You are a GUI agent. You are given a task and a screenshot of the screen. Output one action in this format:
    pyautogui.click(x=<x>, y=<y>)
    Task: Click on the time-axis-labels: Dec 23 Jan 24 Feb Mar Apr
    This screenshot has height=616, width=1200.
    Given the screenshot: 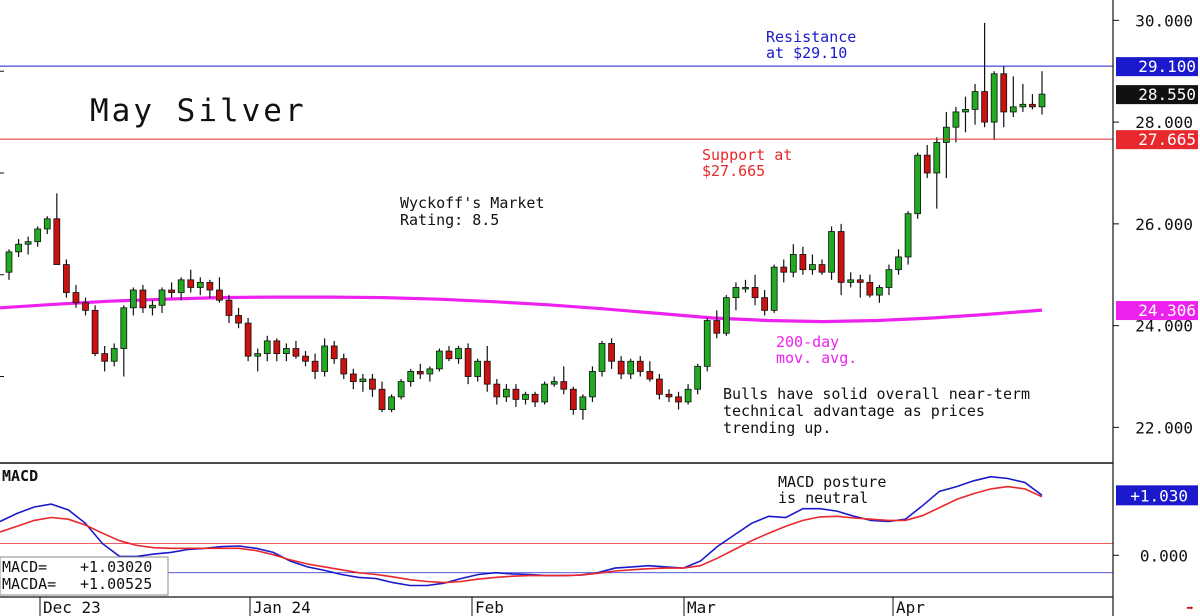 What is the action you would take?
    pyautogui.click(x=482, y=606)
    